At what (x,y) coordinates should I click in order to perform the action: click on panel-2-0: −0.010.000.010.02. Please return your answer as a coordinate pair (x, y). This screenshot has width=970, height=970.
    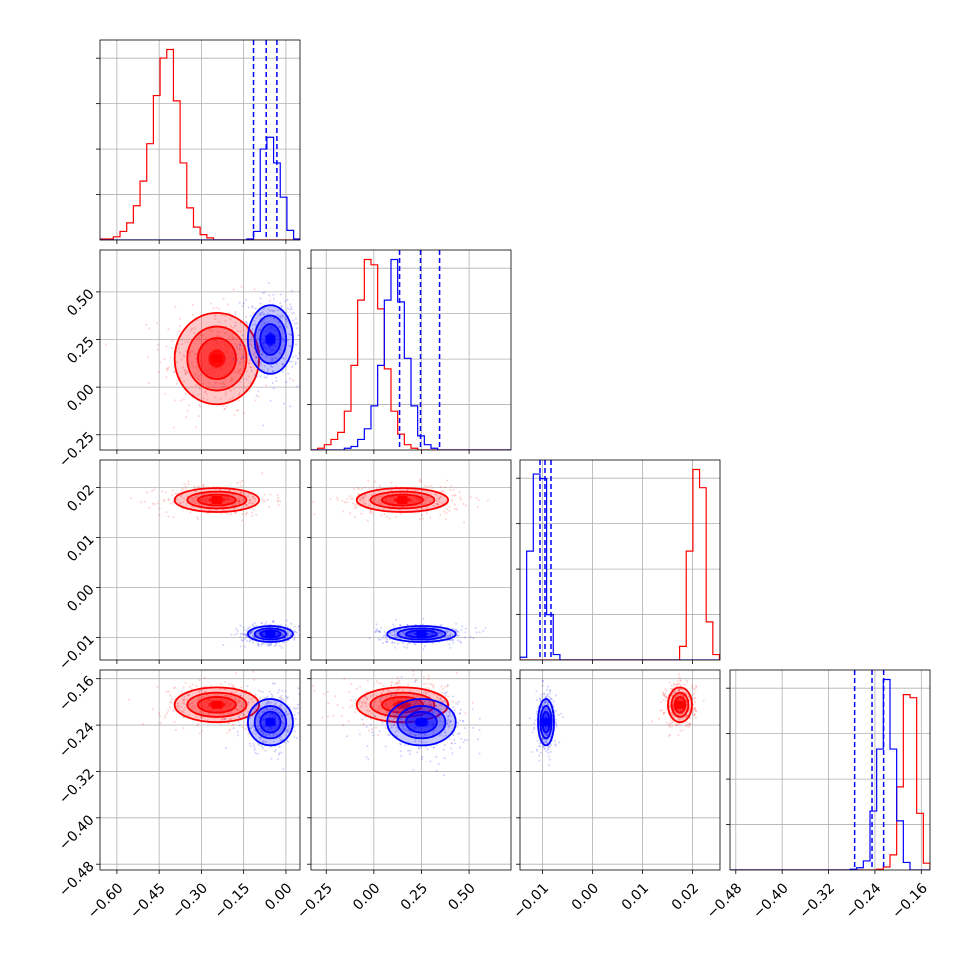
    Looking at the image, I should click on (178, 566).